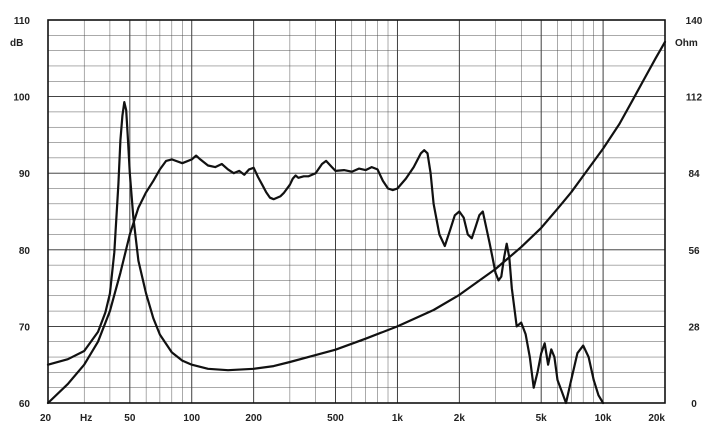  I want to click on x-tick-label: 200, so click(253, 418).